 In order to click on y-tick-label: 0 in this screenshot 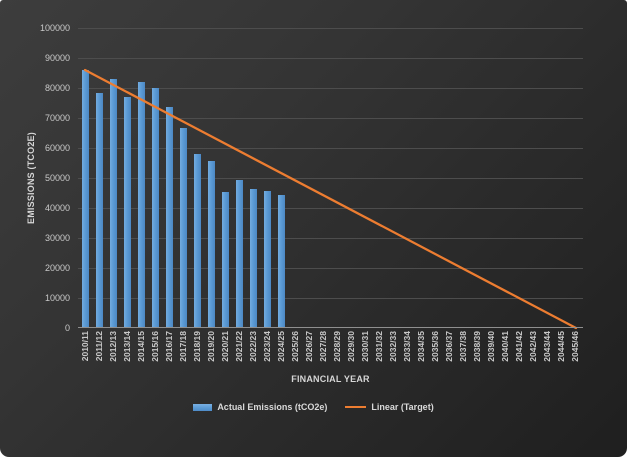, I will do `click(67, 328)`.